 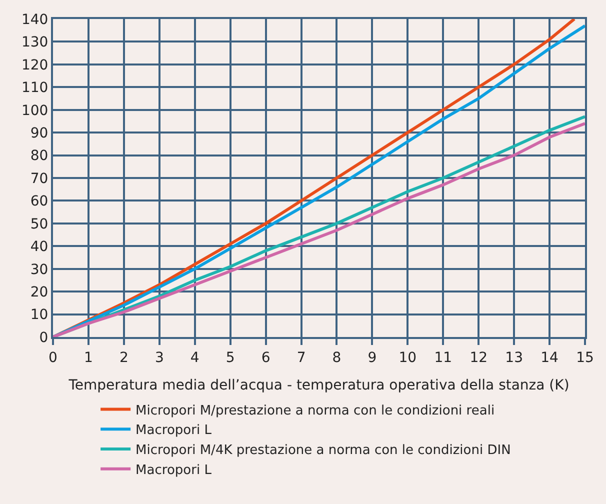 What do you see at coordinates (39, 247) in the screenshot?
I see `y-tick-label: 40` at bounding box center [39, 247].